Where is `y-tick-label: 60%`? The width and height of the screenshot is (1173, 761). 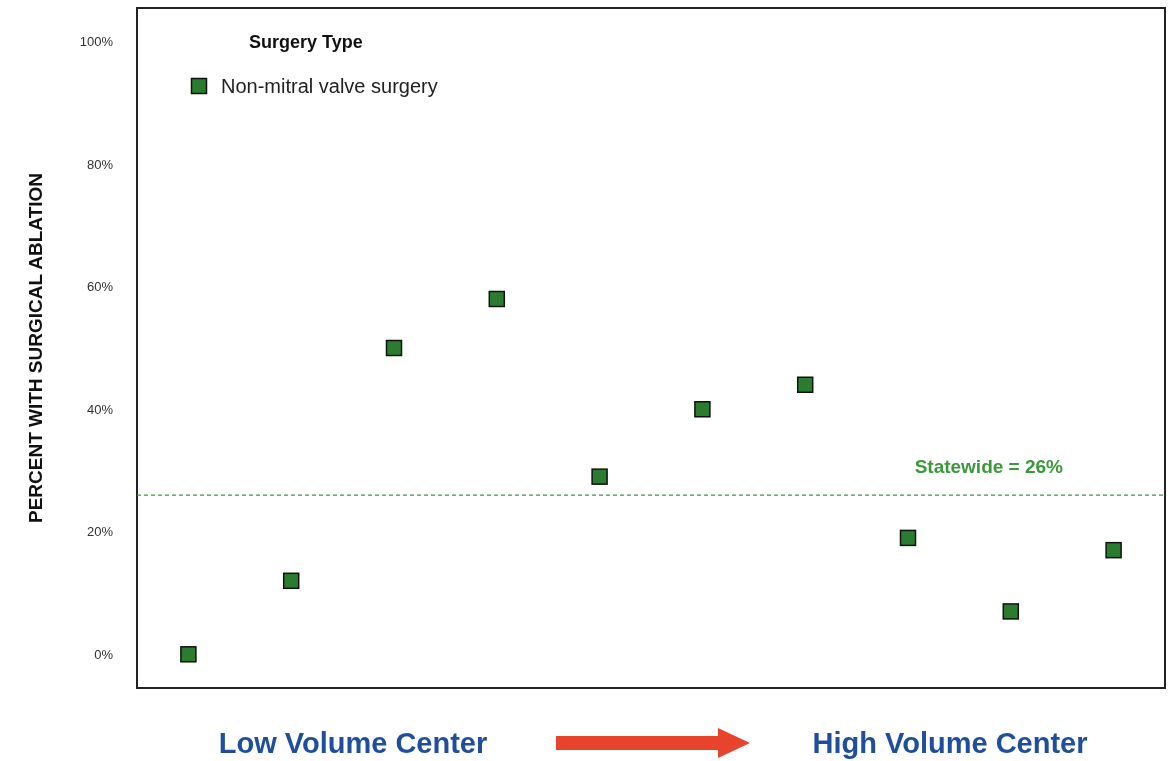 y-tick-label: 60% is located at coordinates (100, 287).